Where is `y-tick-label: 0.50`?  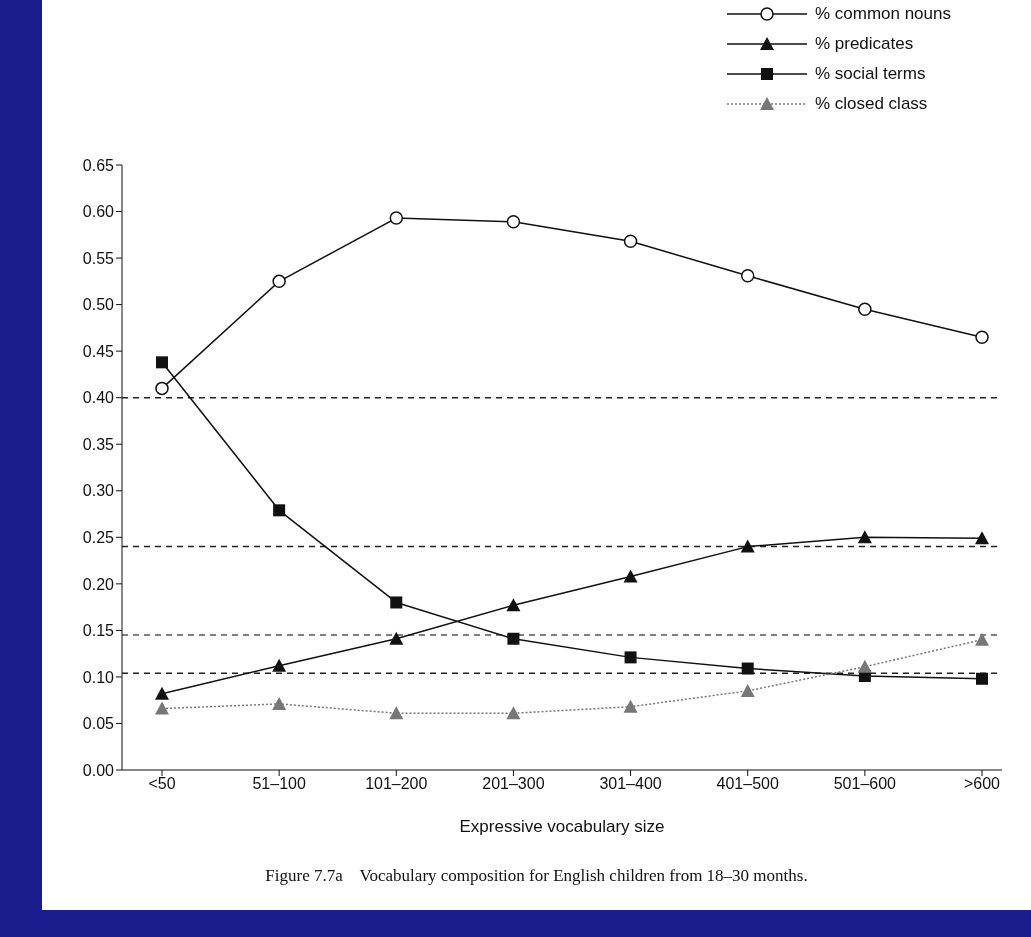 y-tick-label: 0.50 is located at coordinates (98, 305).